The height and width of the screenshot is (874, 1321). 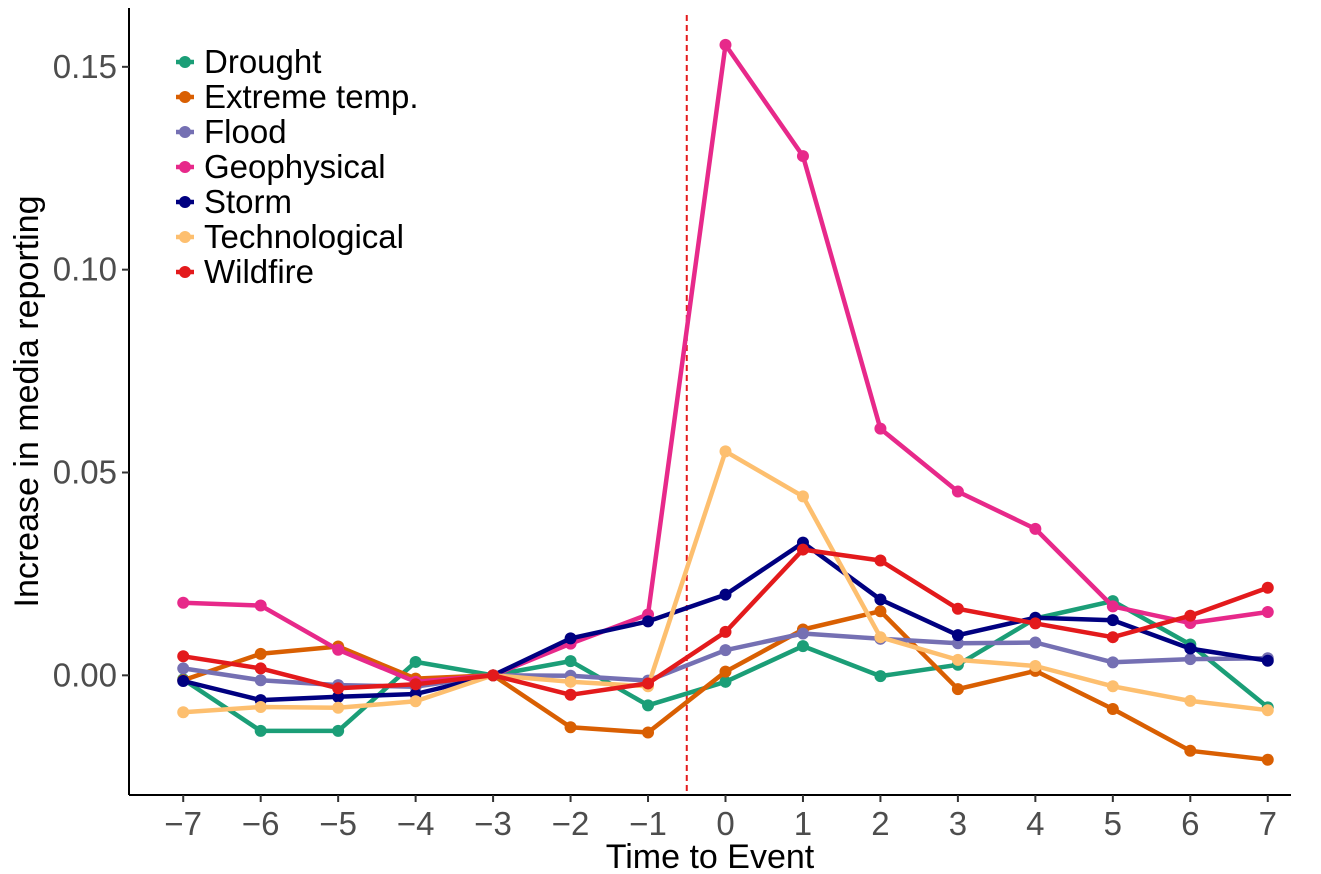 What do you see at coordinates (493, 823) in the screenshot?
I see `x-tick-label: −3` at bounding box center [493, 823].